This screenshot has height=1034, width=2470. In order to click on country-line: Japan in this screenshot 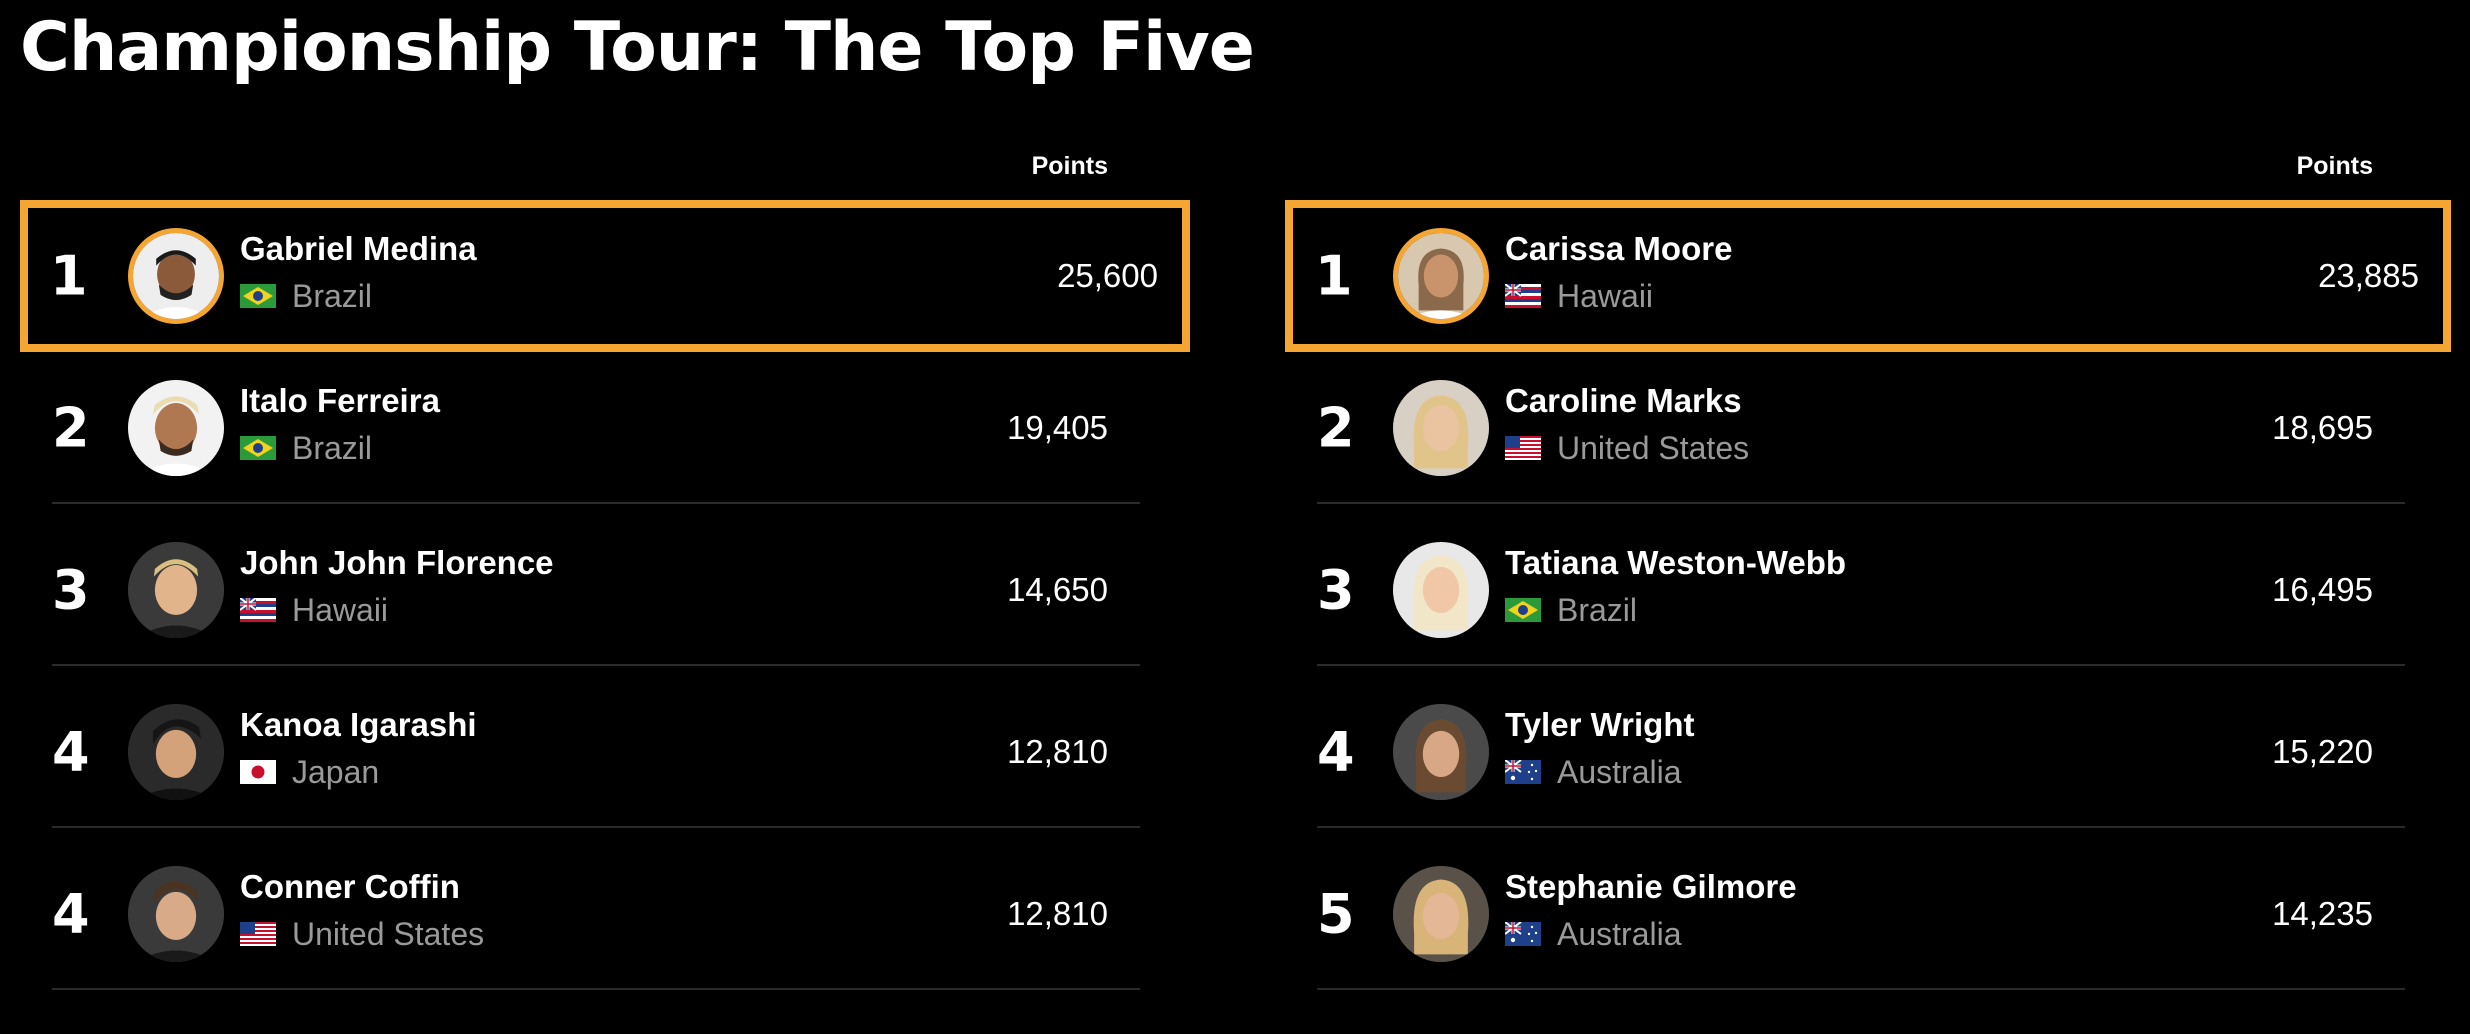, I will do `click(309, 772)`.